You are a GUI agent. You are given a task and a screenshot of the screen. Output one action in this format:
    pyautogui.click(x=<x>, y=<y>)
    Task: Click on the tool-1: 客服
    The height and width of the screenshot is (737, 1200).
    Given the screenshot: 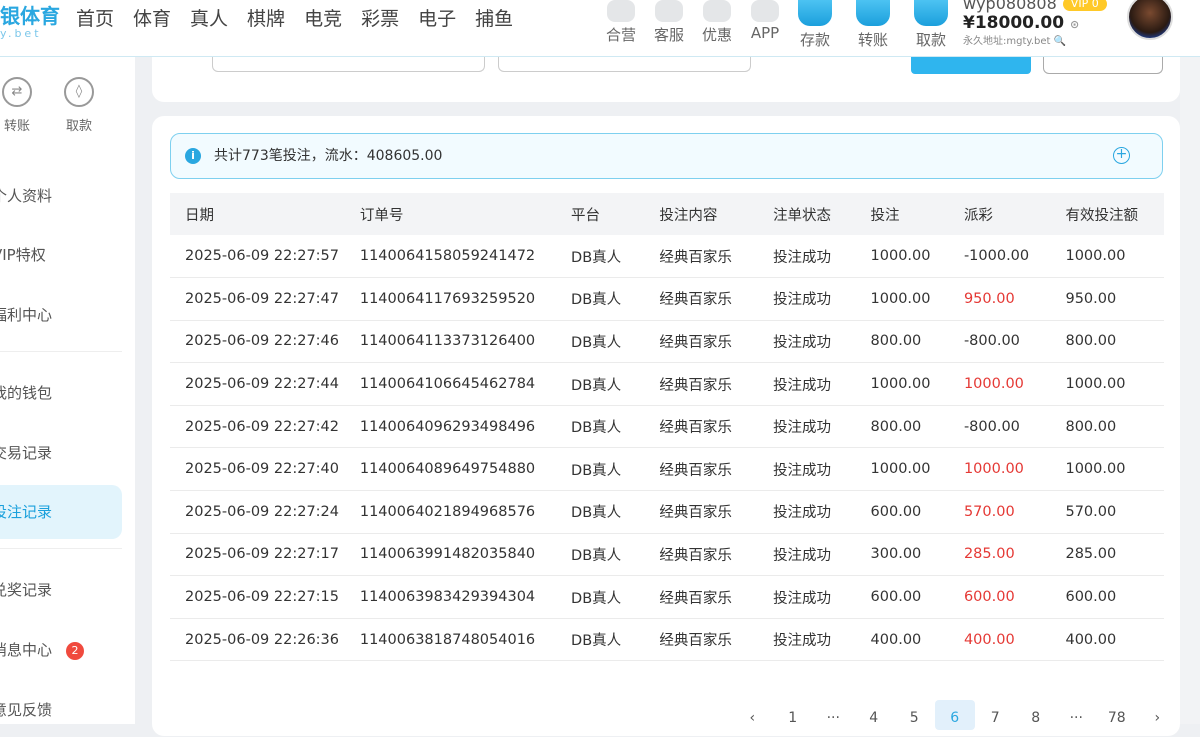 What is the action you would take?
    pyautogui.click(x=669, y=22)
    